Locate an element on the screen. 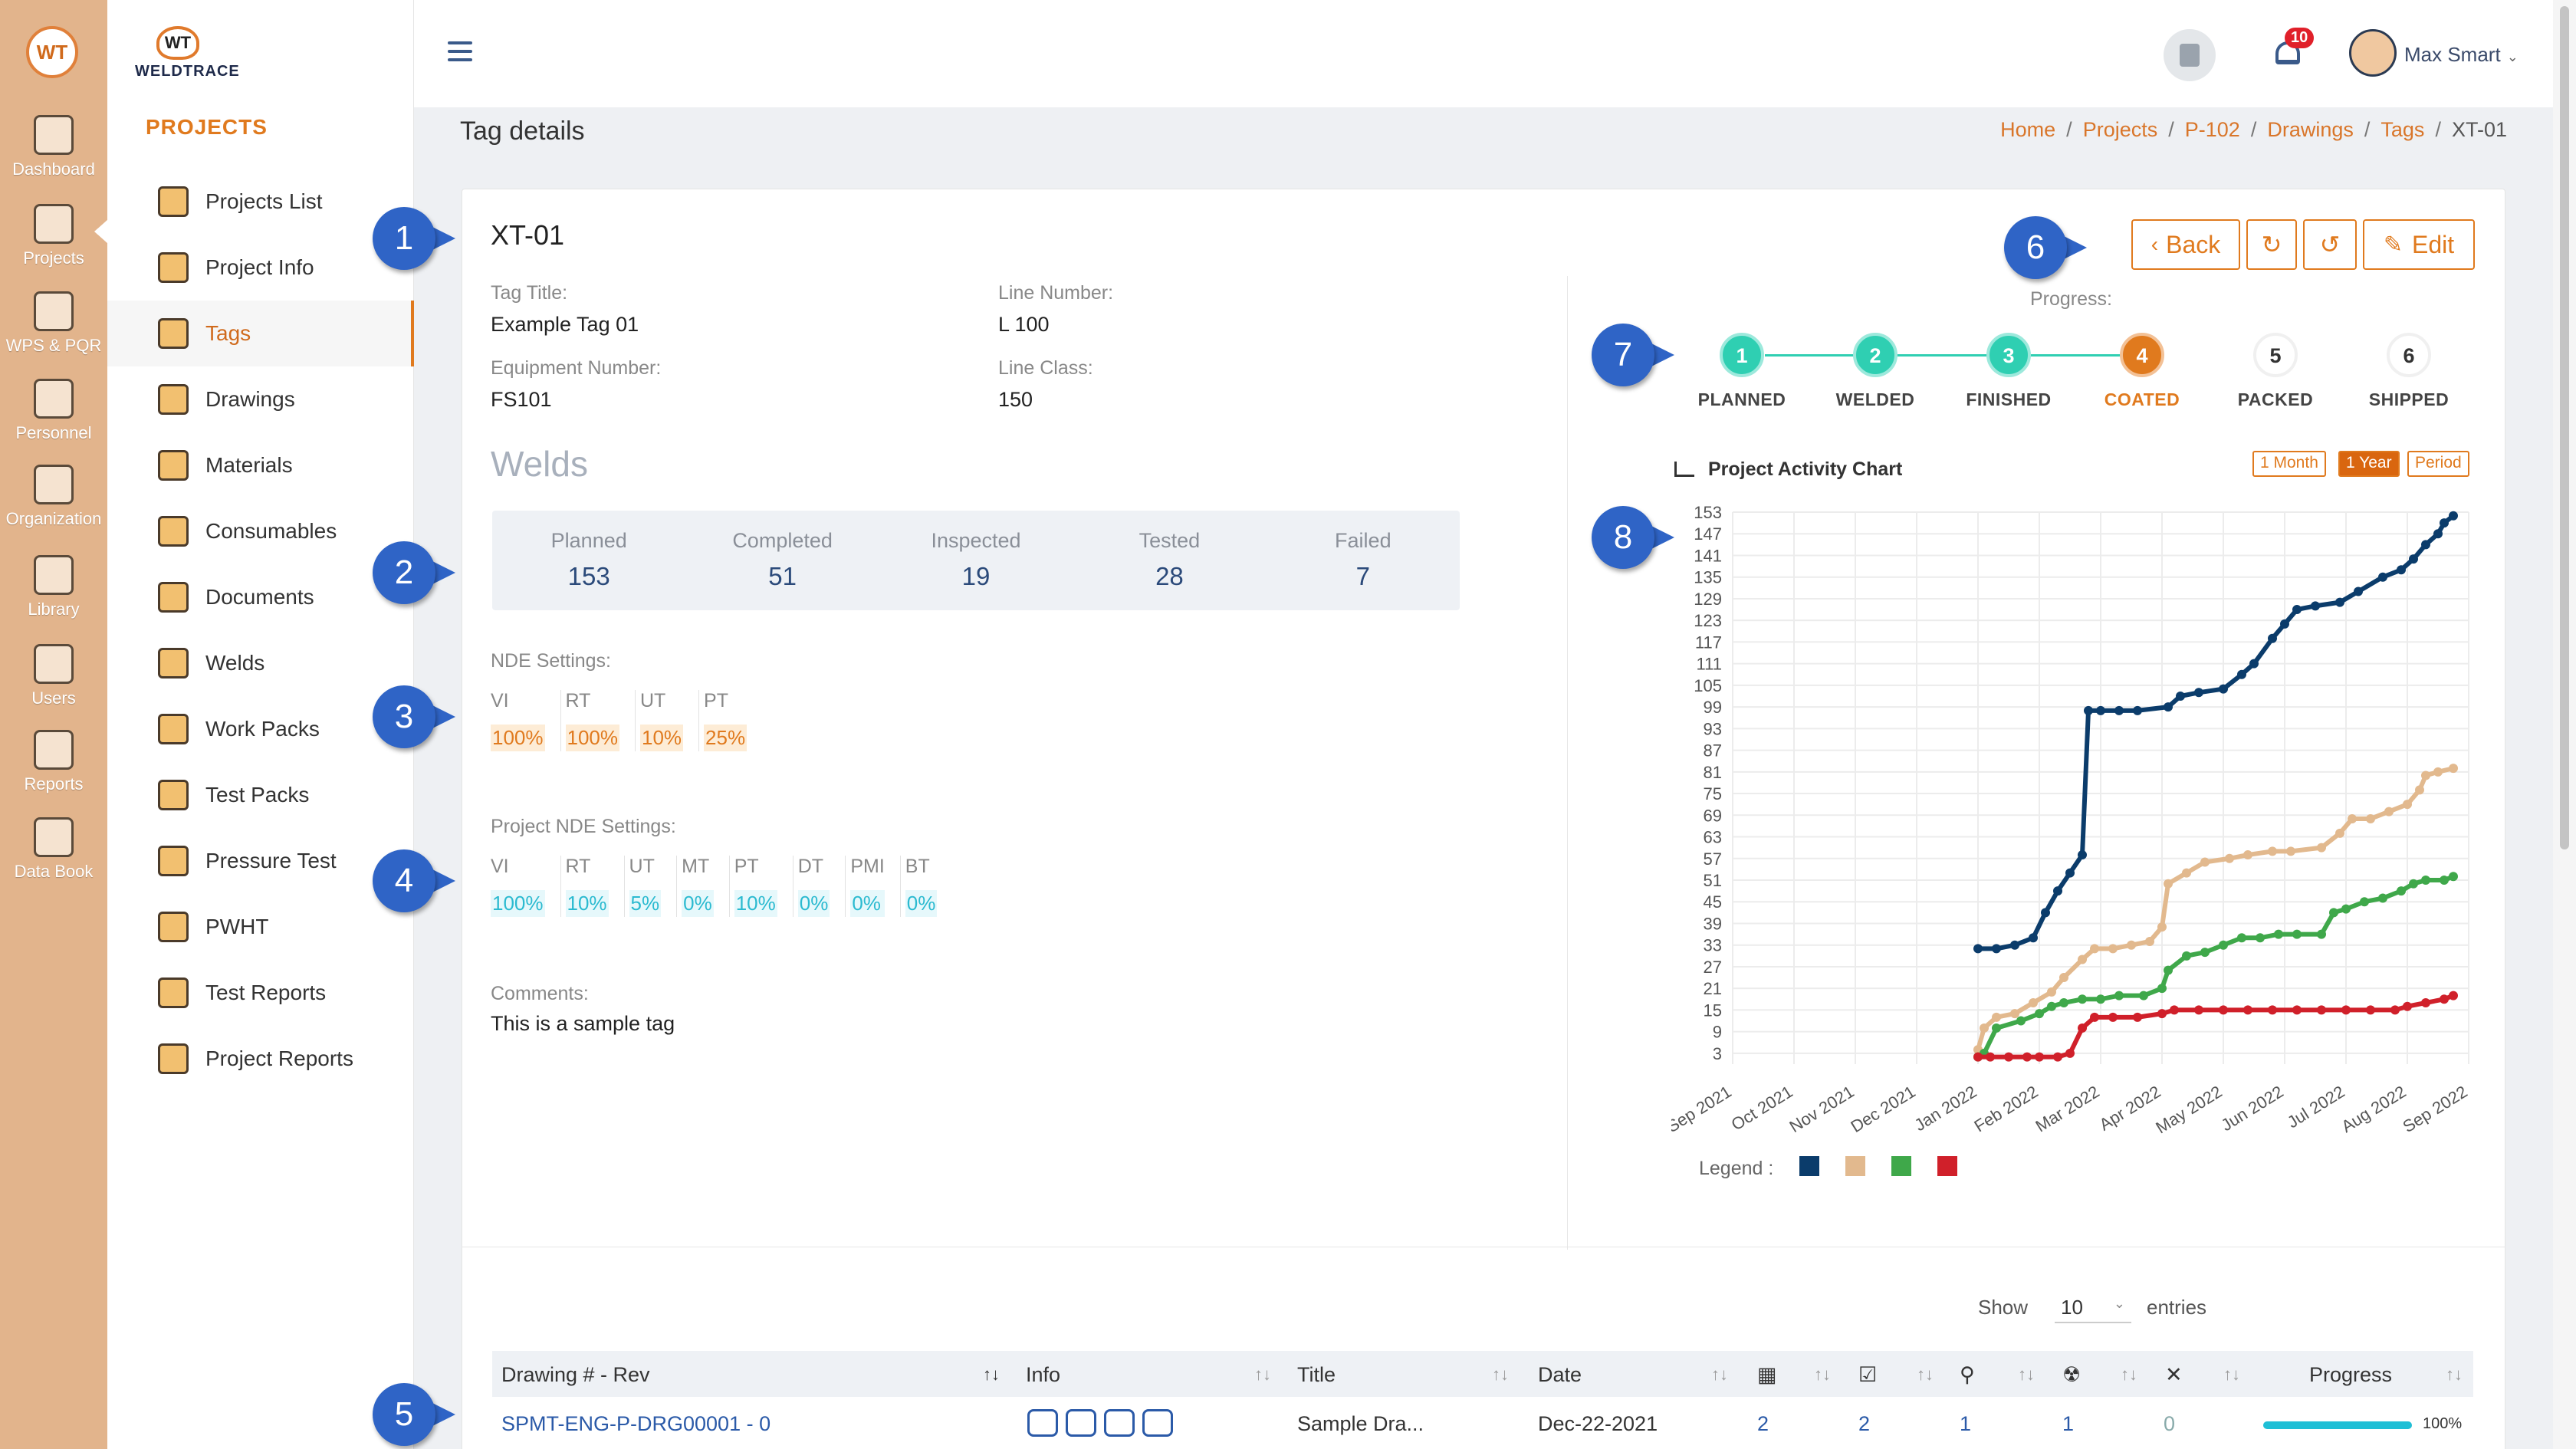  breadcrumb-link: Home is located at coordinates (2028, 129).